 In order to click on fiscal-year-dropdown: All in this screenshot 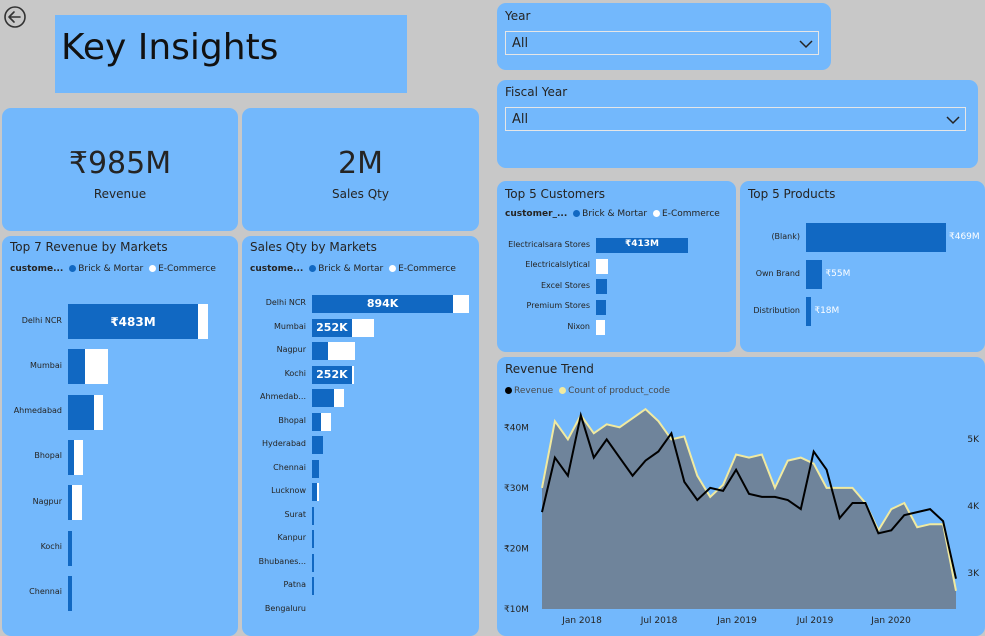, I will do `click(735, 119)`.